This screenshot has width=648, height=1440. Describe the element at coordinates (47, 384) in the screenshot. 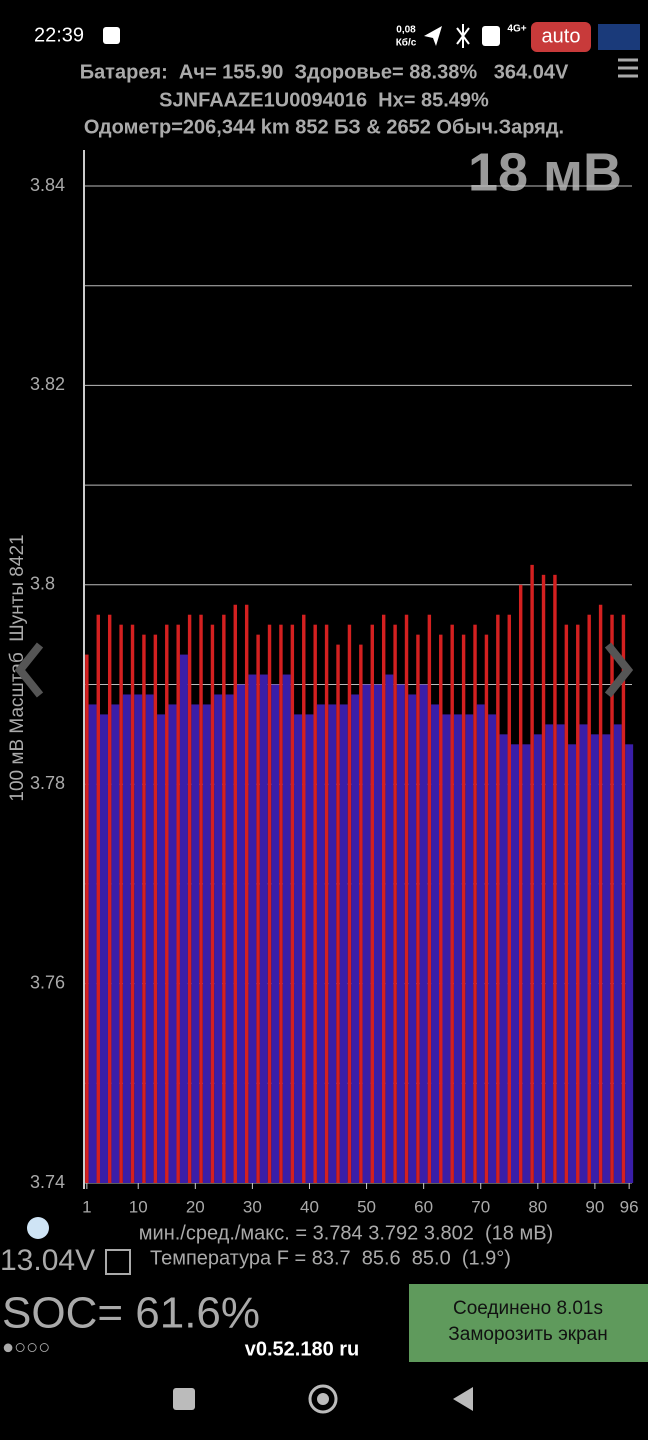

I see `y-tick-label: 3.82` at that location.